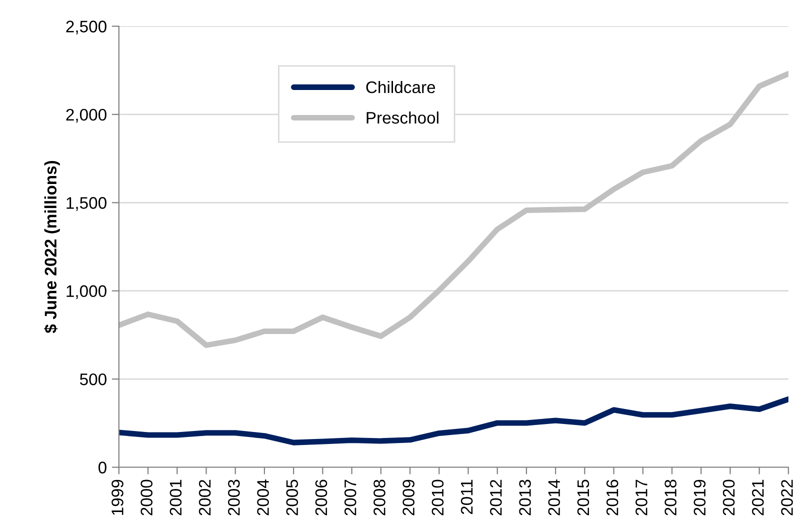  Describe the element at coordinates (401, 87) in the screenshot. I see `legend-label: Childcare` at that location.